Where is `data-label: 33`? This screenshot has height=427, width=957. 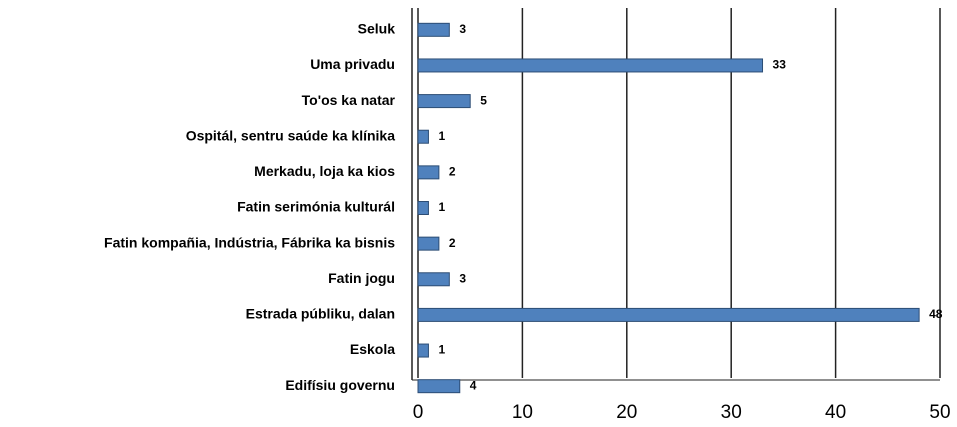
data-label: 33 is located at coordinates (780, 65).